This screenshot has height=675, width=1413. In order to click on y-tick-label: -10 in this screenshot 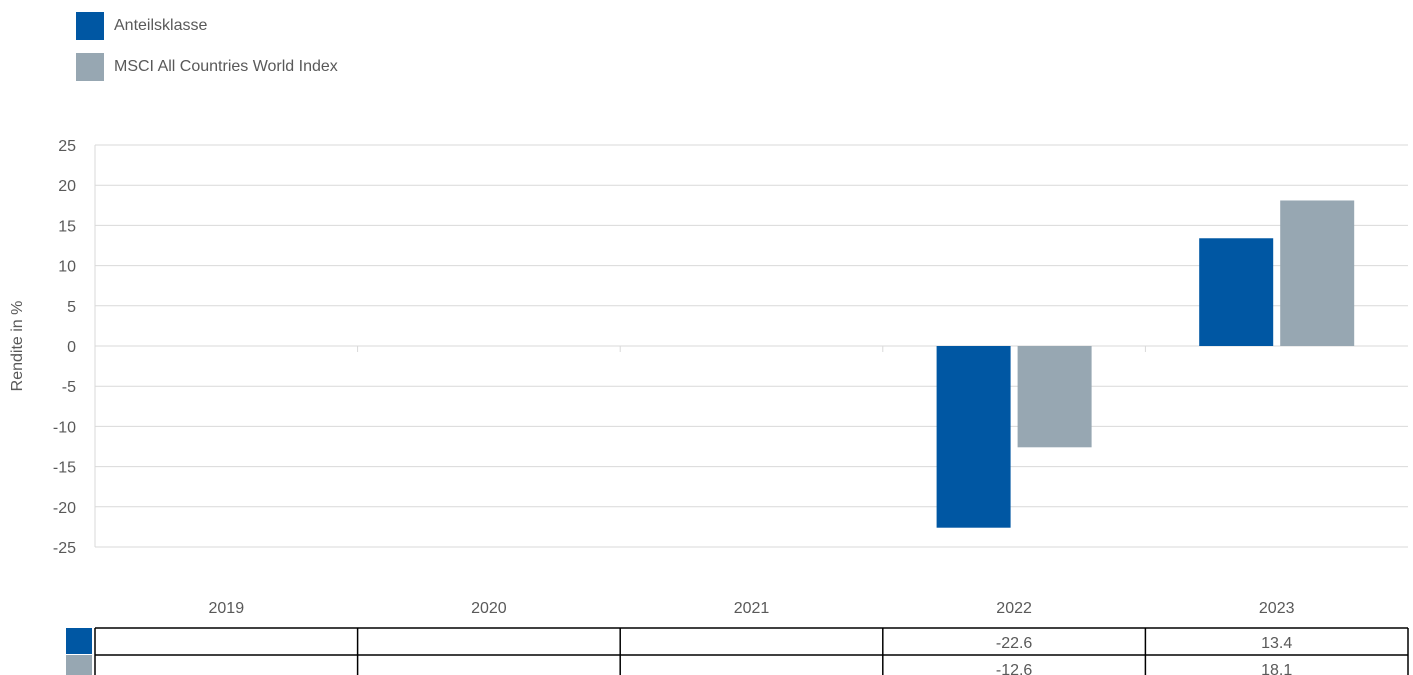, I will do `click(64, 427)`.